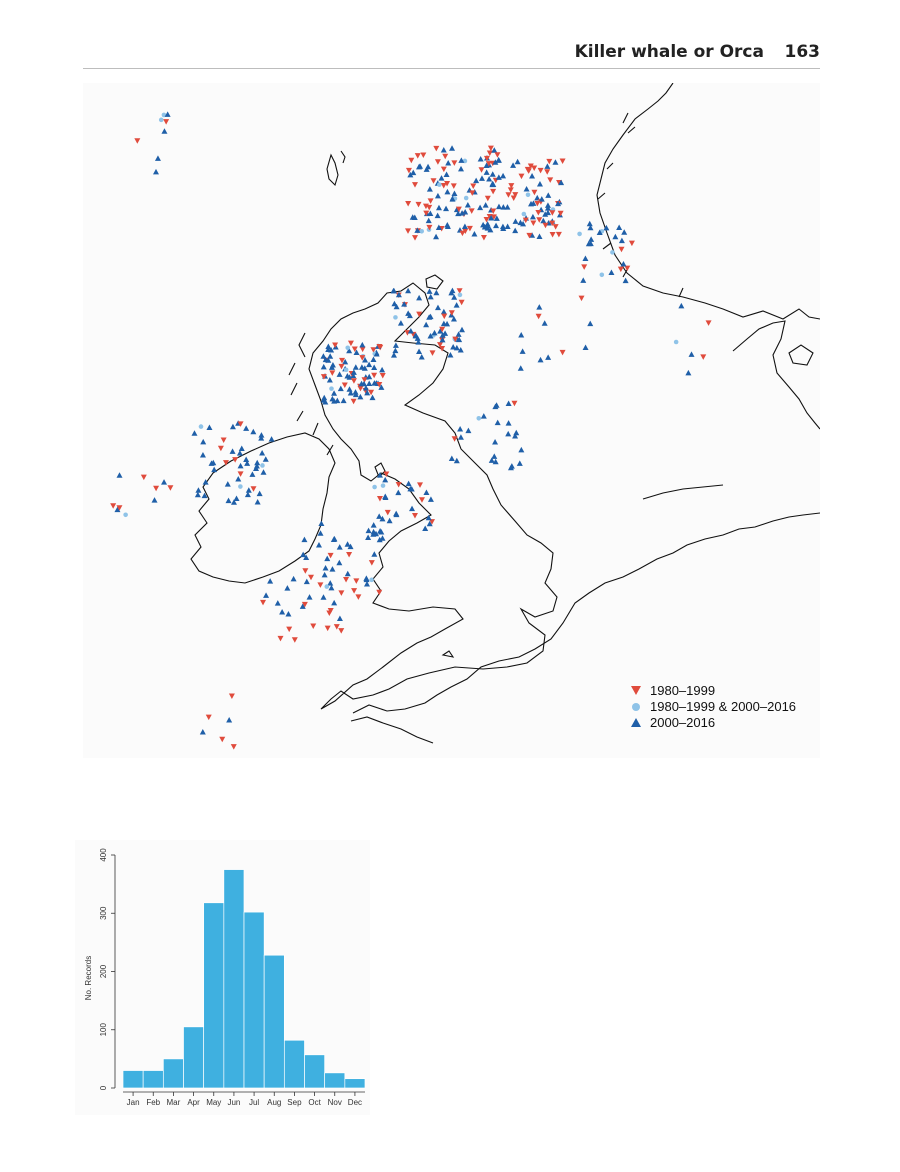 The image size is (900, 1172). What do you see at coordinates (392, 730) in the screenshot?
I see `coast-brittany` at bounding box center [392, 730].